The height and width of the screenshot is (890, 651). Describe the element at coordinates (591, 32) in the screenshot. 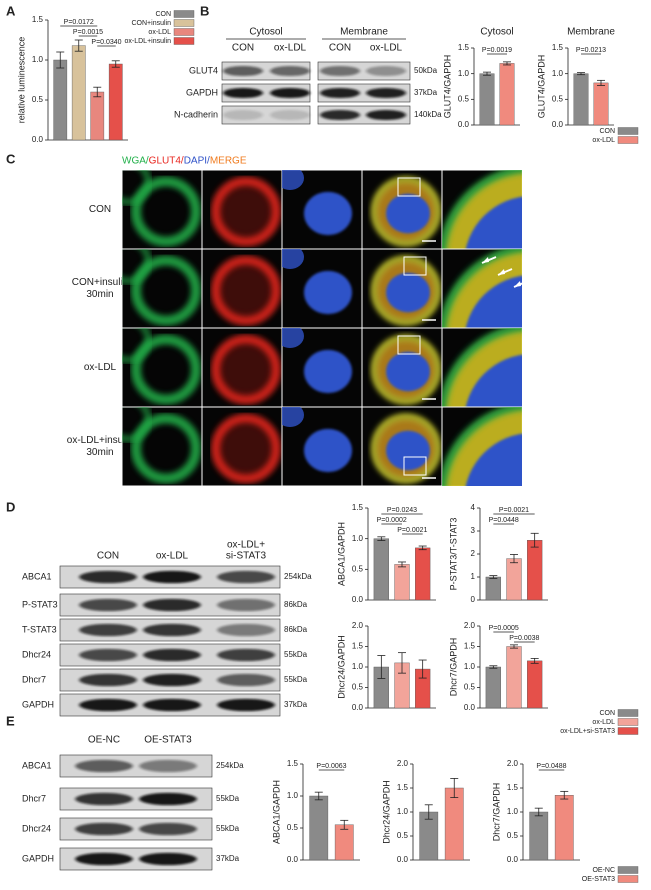

I see `chart-title: Membrane` at that location.